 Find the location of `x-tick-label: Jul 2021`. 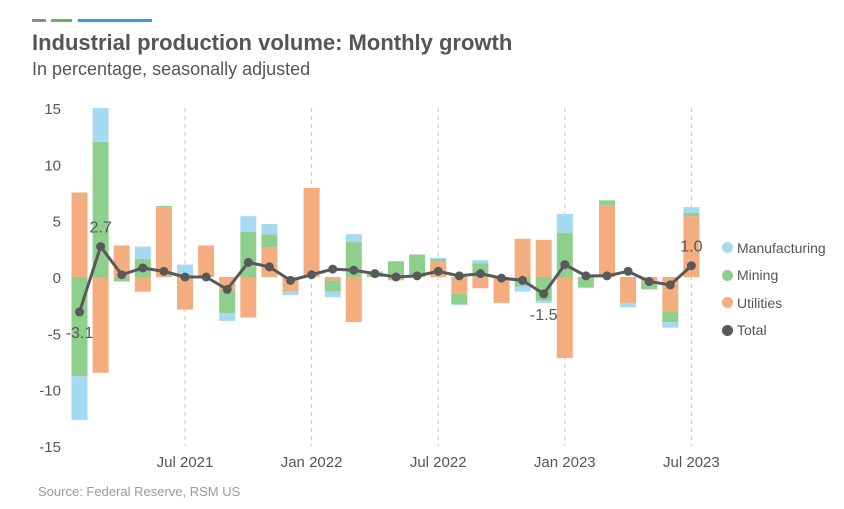

x-tick-label: Jul 2021 is located at coordinates (185, 462).